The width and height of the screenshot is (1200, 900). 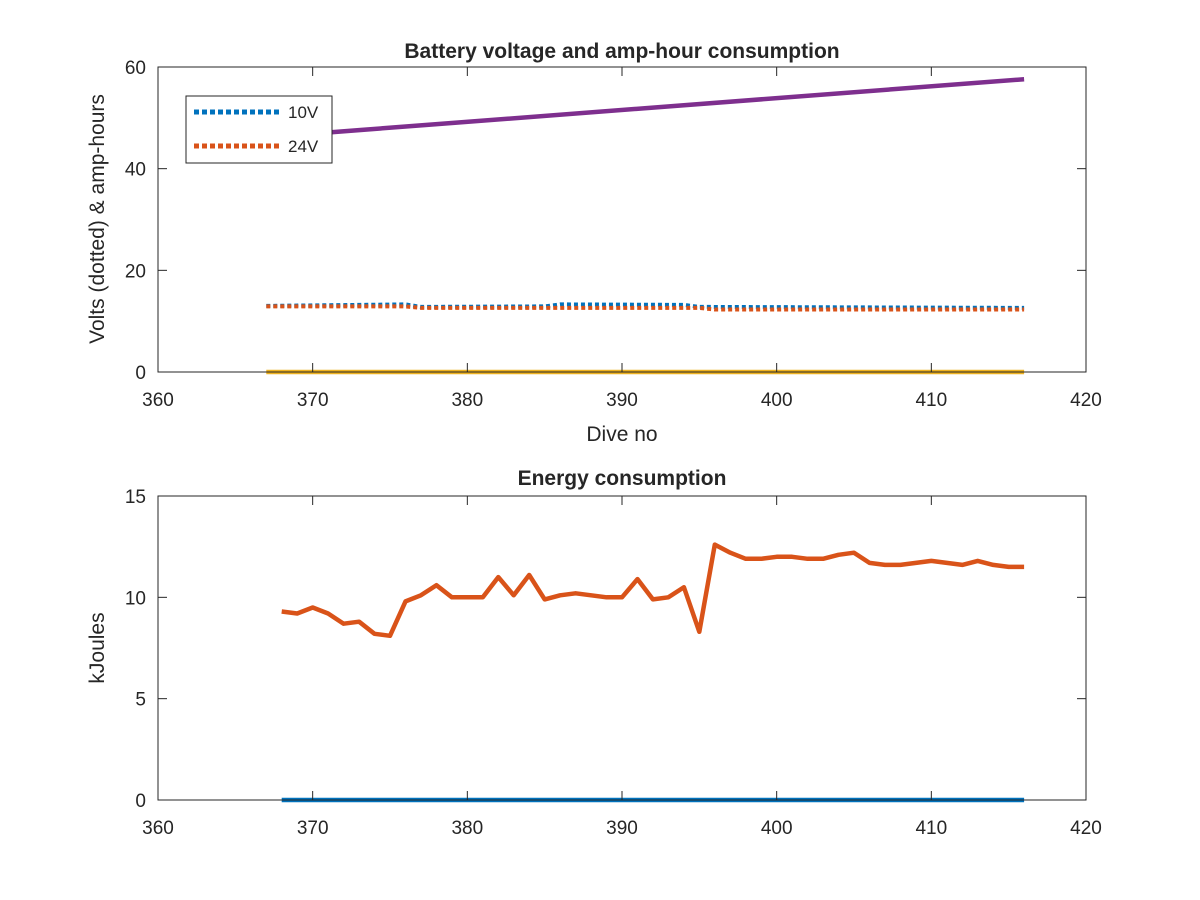 I want to click on energy-x-tick-label: 420, so click(x=1086, y=828).